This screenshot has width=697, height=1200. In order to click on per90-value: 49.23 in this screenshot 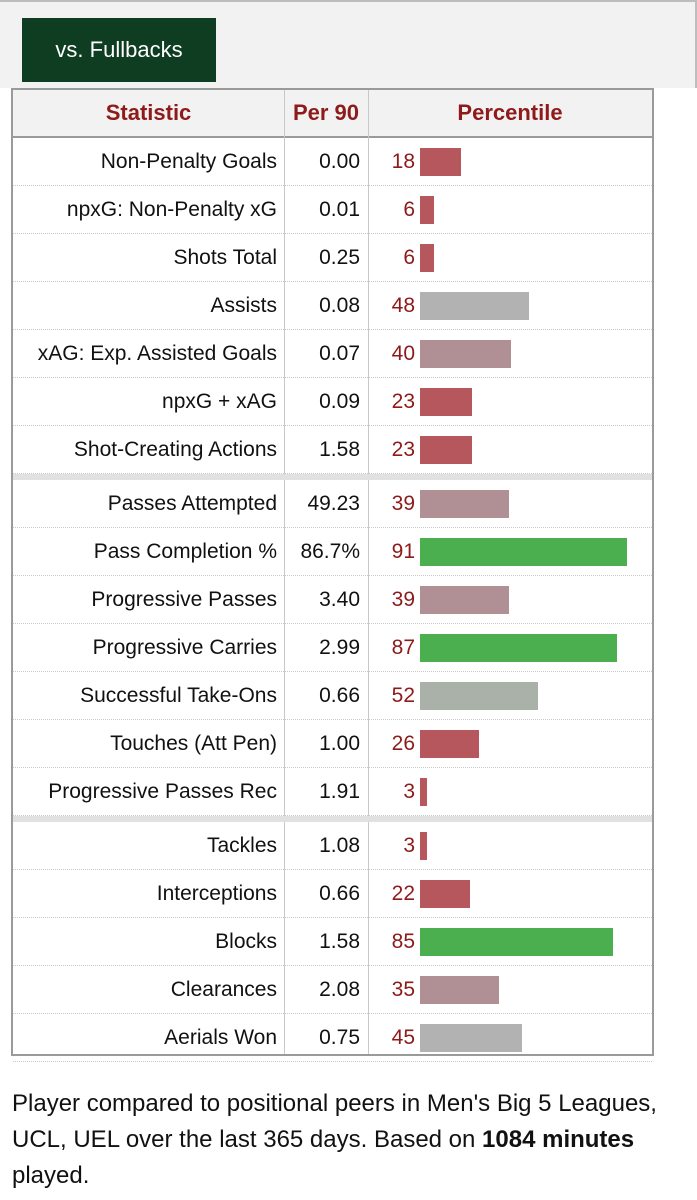, I will do `click(333, 503)`.